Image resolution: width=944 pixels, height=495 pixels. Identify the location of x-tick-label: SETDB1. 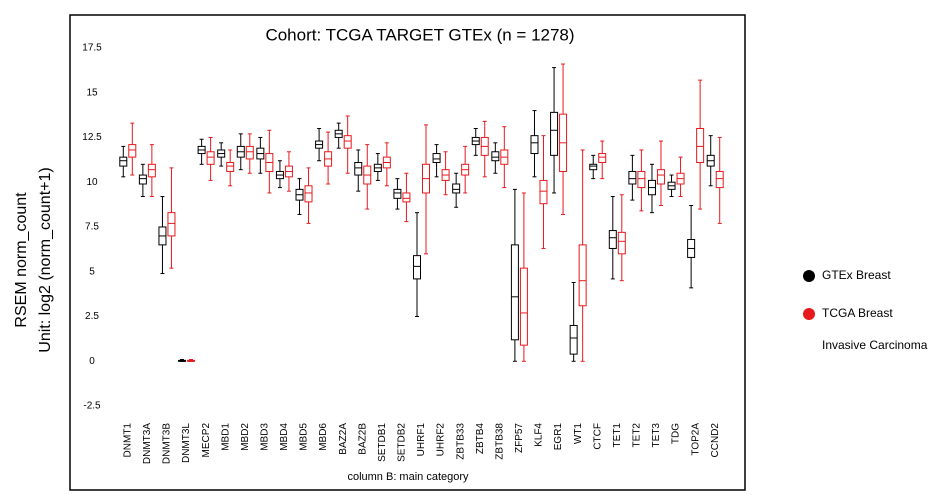
(382, 442).